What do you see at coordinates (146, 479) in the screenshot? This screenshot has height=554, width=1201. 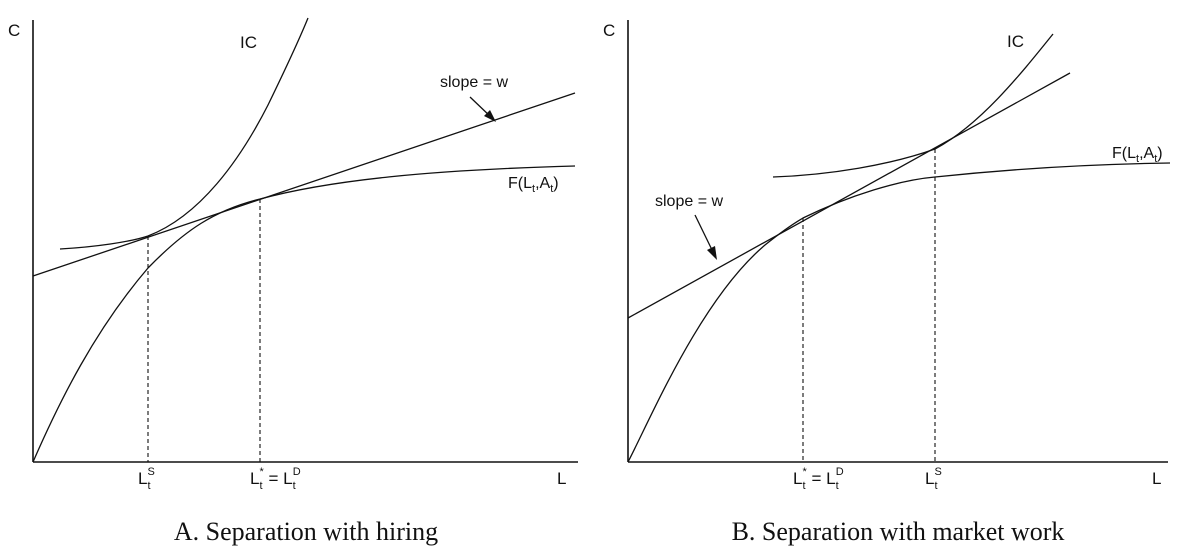 I see `panel-a-supply-tick-label: LtS` at bounding box center [146, 479].